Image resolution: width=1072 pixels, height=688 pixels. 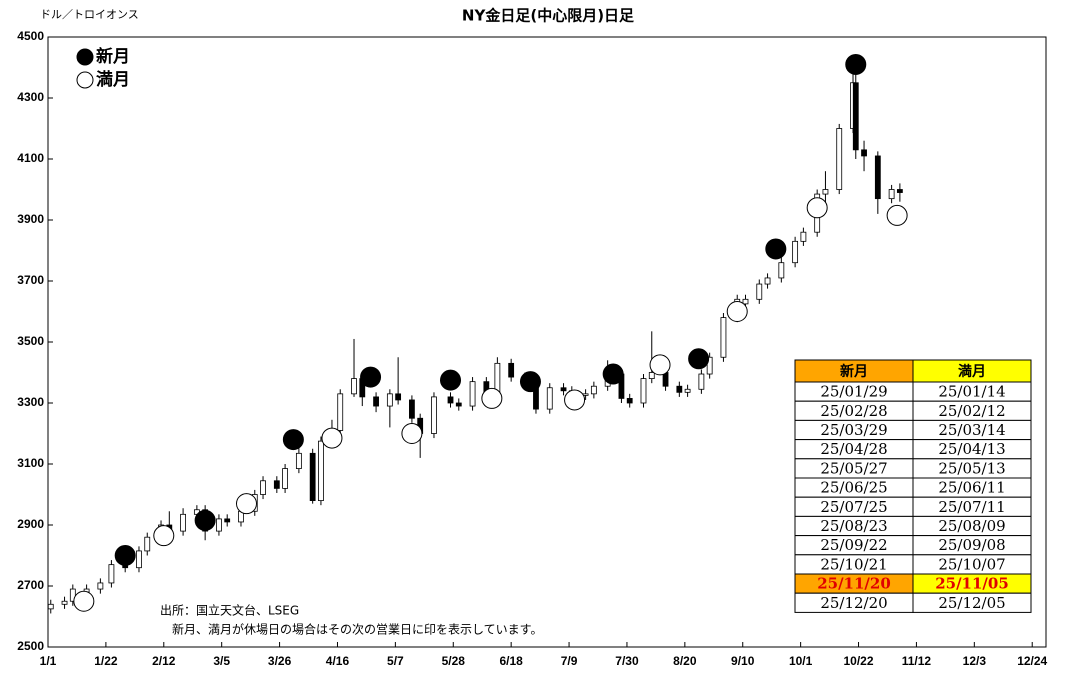 What do you see at coordinates (30, 280) in the screenshot?
I see `y-tick-label: 3700` at bounding box center [30, 280].